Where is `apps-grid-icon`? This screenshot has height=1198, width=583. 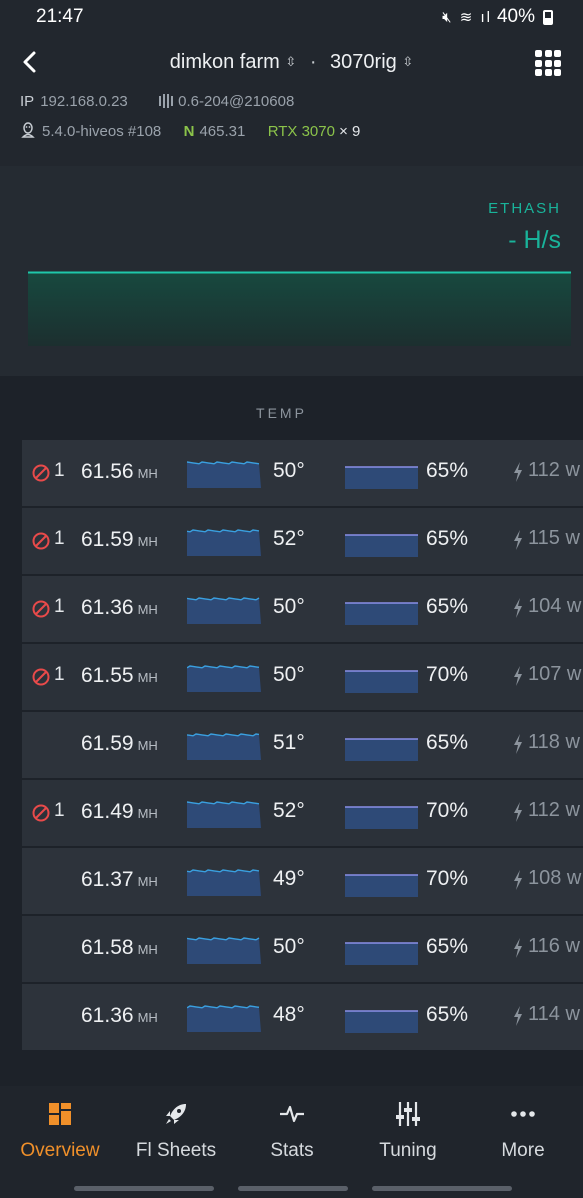
apps-grid-icon is located at coordinates (548, 63).